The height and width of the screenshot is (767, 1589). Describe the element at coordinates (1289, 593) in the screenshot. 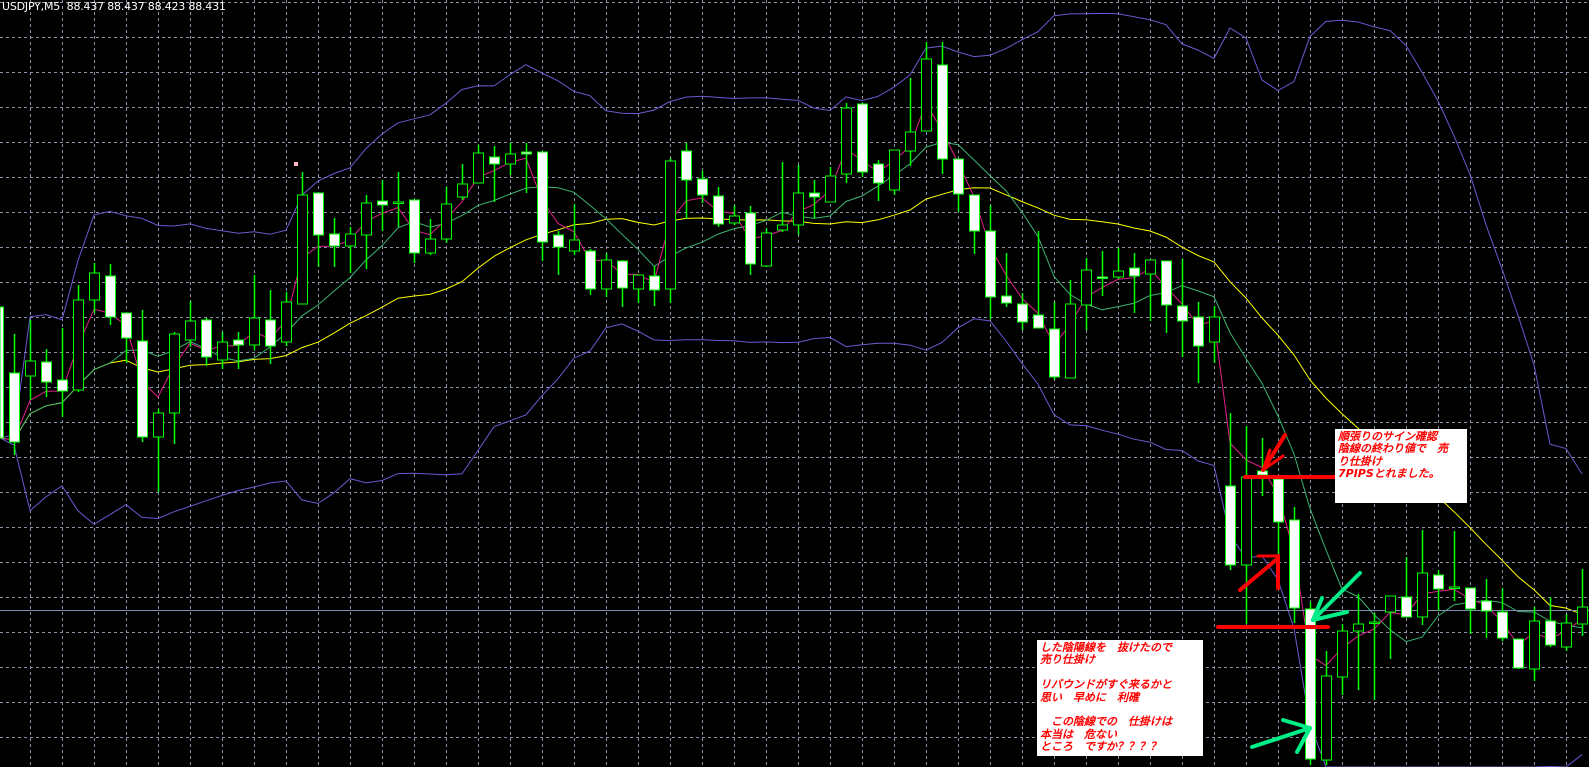

I see `annotation-lines` at that location.